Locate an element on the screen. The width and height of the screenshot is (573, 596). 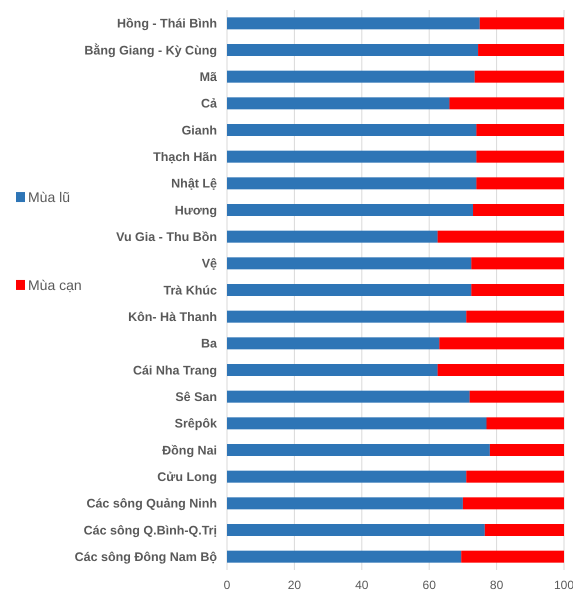
legend-label: Mùa cạn is located at coordinates (55, 284).